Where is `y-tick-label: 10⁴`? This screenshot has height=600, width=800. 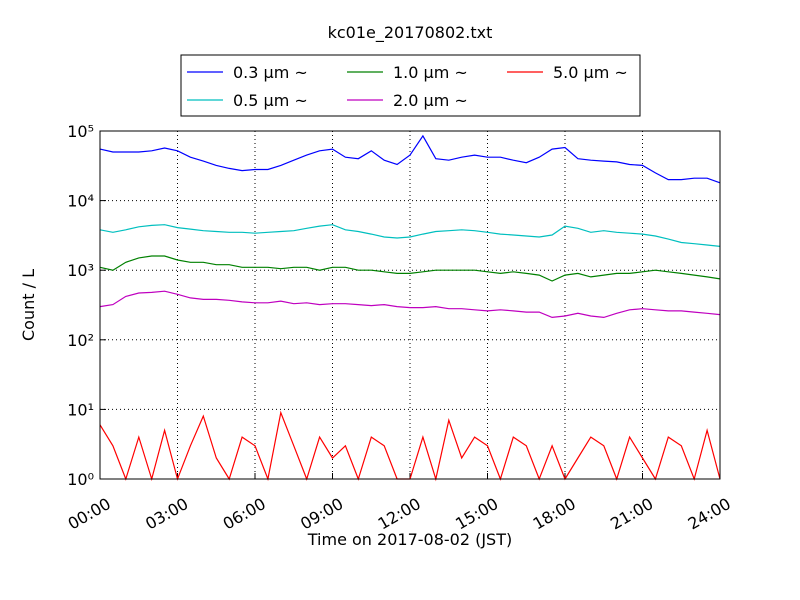 y-tick-label: 10⁴ is located at coordinates (80, 201).